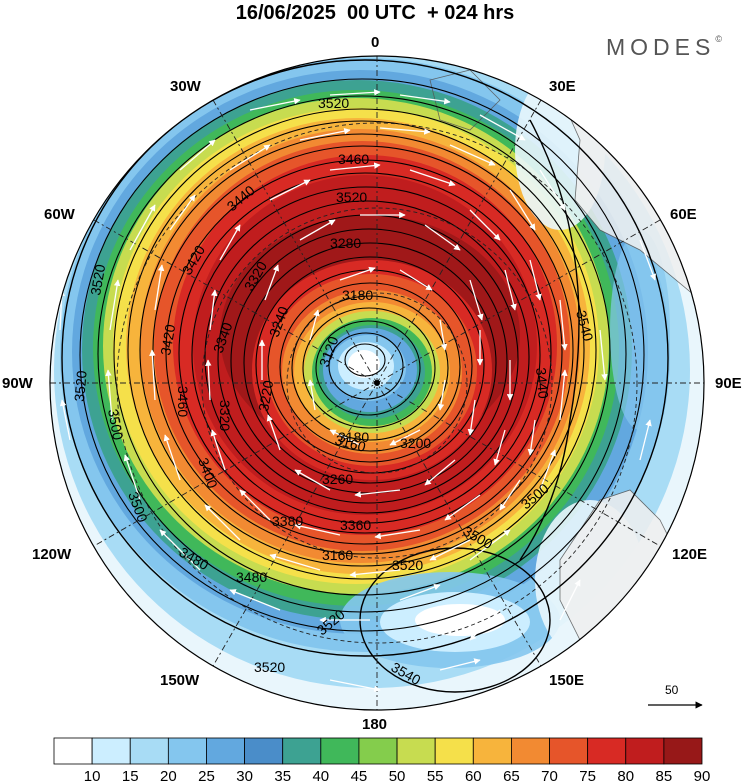 This screenshot has height=782, width=750. Describe the element at coordinates (251, 577) in the screenshot. I see `contour-label: 3480` at that location.